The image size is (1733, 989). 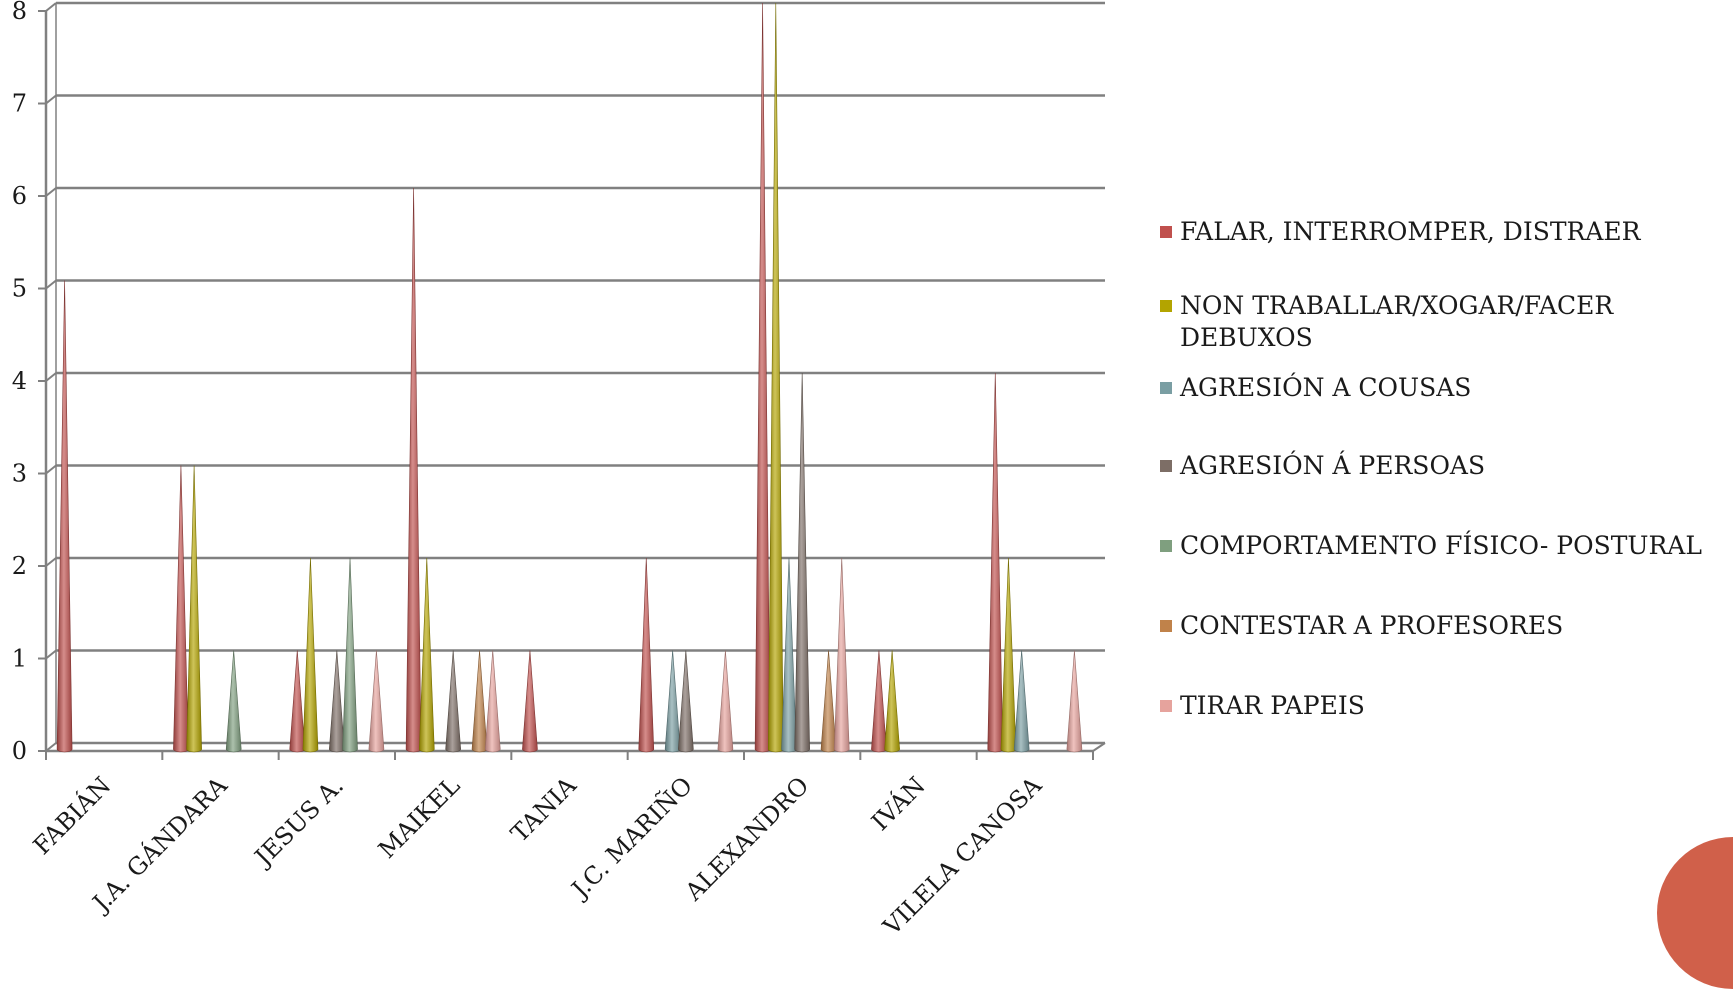 What do you see at coordinates (19, 196) in the screenshot?
I see `y-tick-label: 6` at bounding box center [19, 196].